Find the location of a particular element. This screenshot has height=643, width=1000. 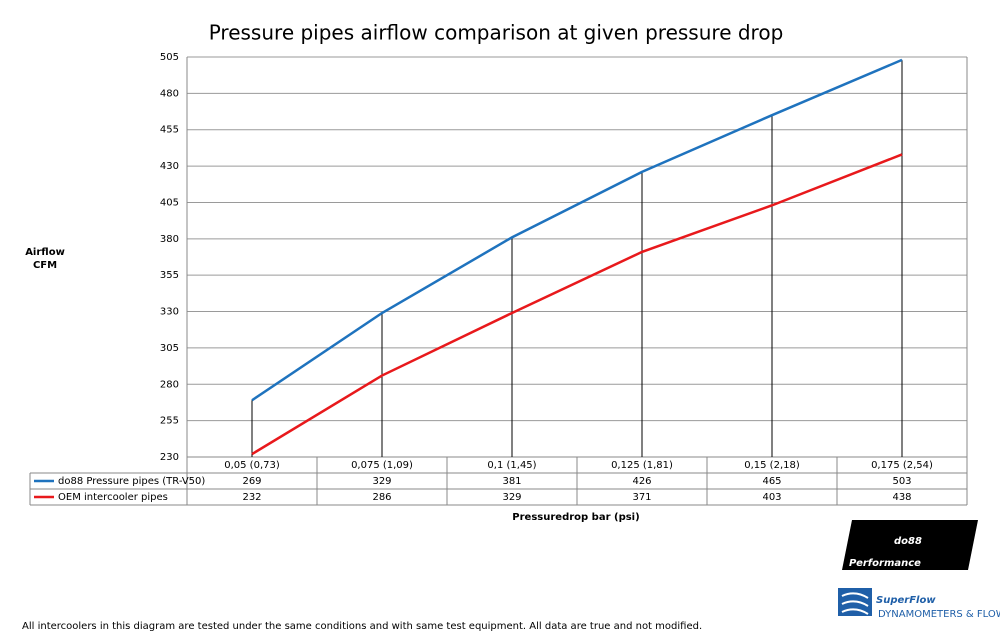

do88-logo: do88 Performance is located at coordinates (910, 545).